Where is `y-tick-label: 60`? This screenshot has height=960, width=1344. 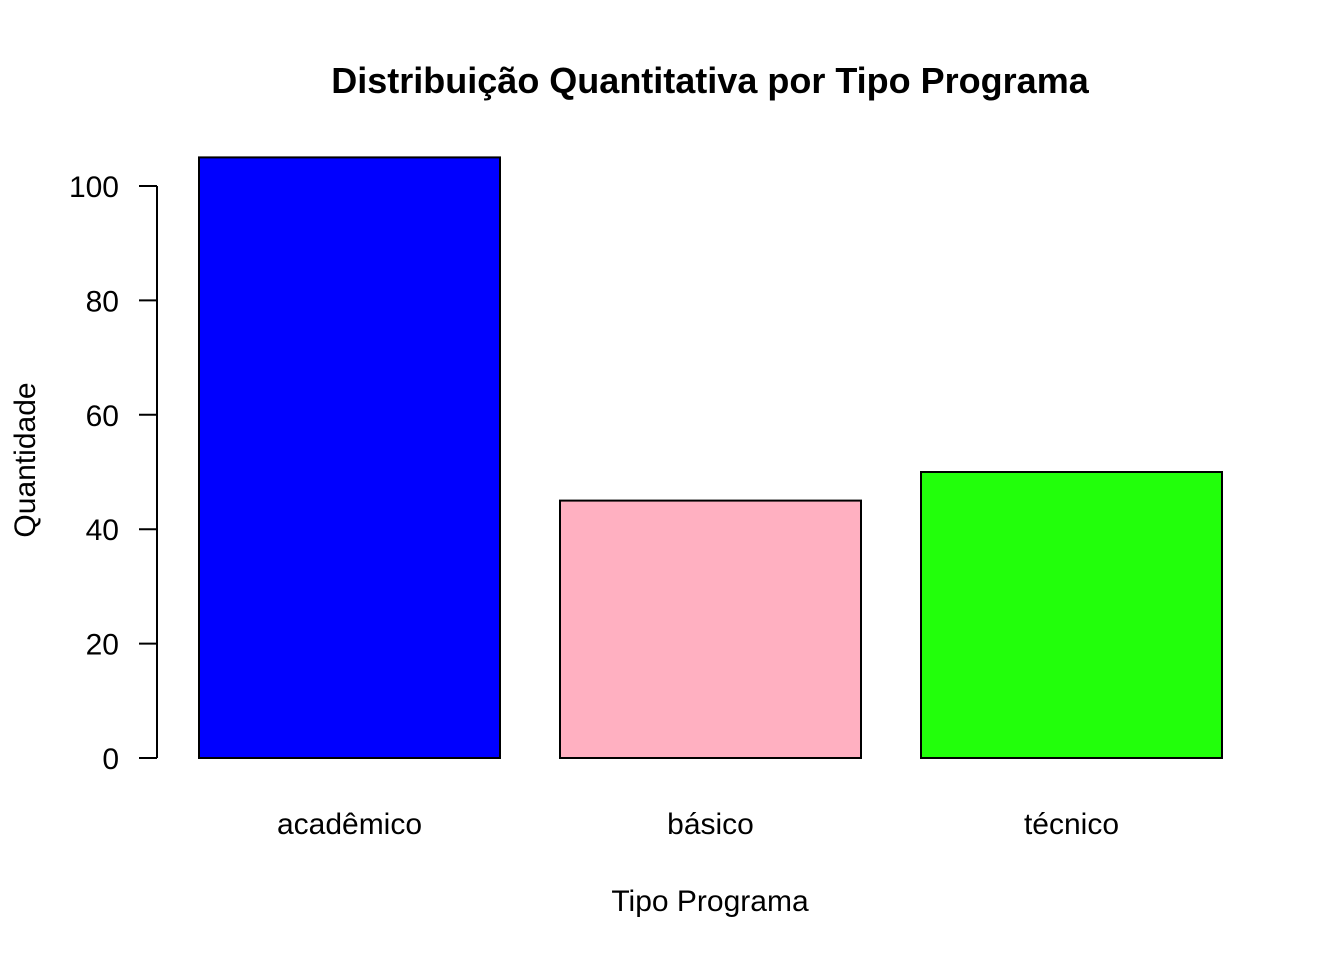 y-tick-label: 60 is located at coordinates (102, 416).